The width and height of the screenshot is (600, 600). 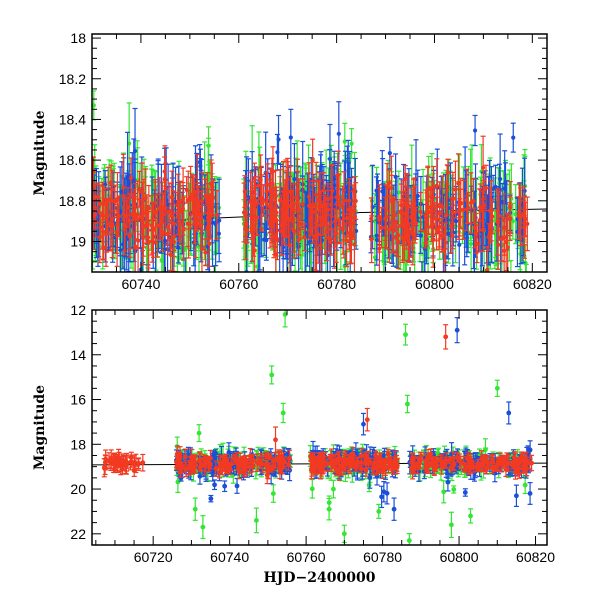 I want to click on x-tick-label: 60820, so click(x=532, y=284).